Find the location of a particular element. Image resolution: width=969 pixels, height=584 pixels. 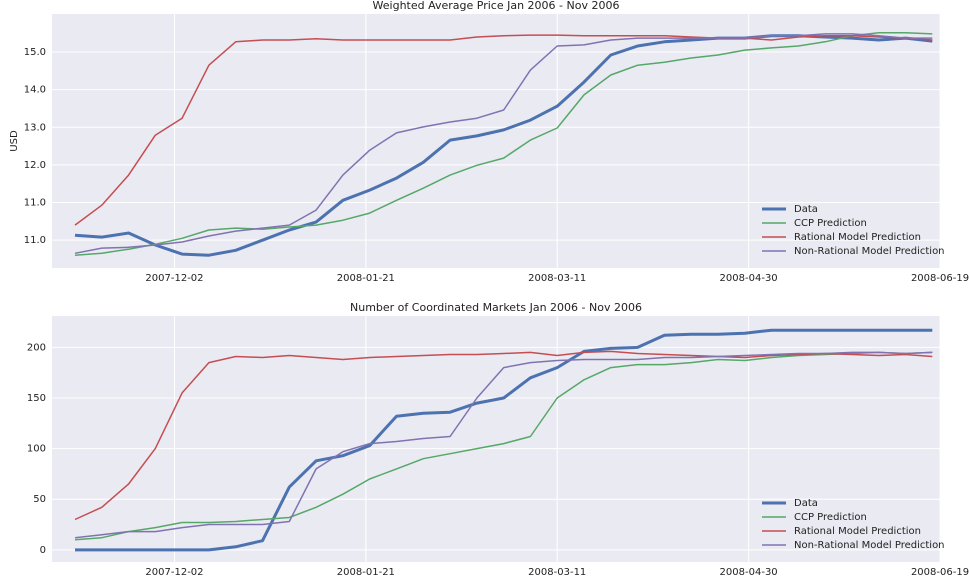

y-tick-label: 50 is located at coordinates (39, 499).